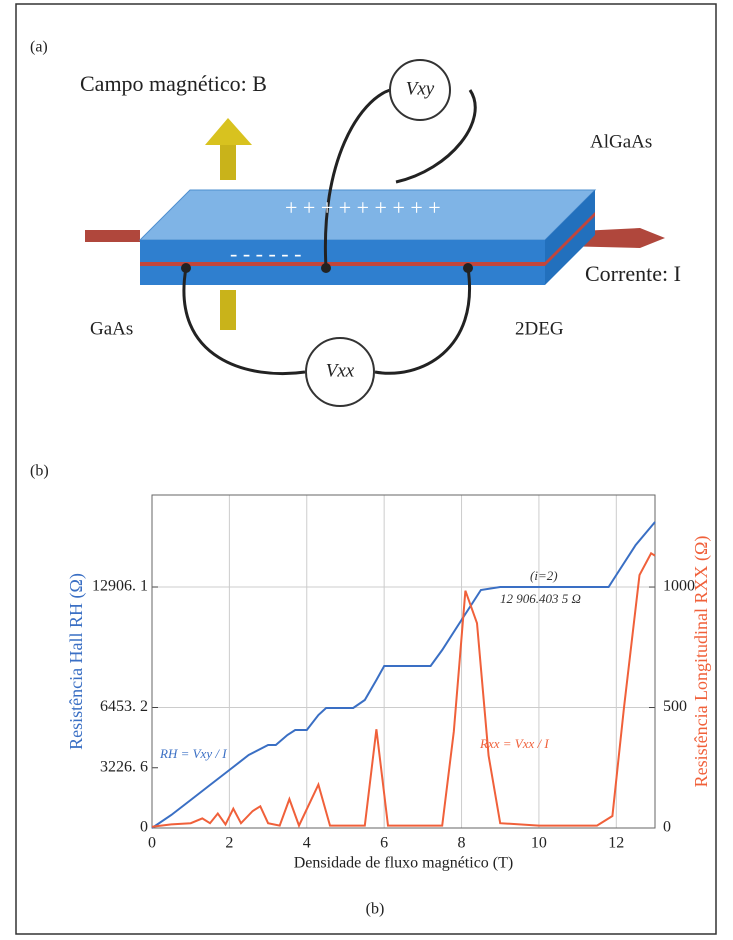 The height and width of the screenshot is (940, 733). I want to click on y2-tick-label: 0, so click(667, 827).